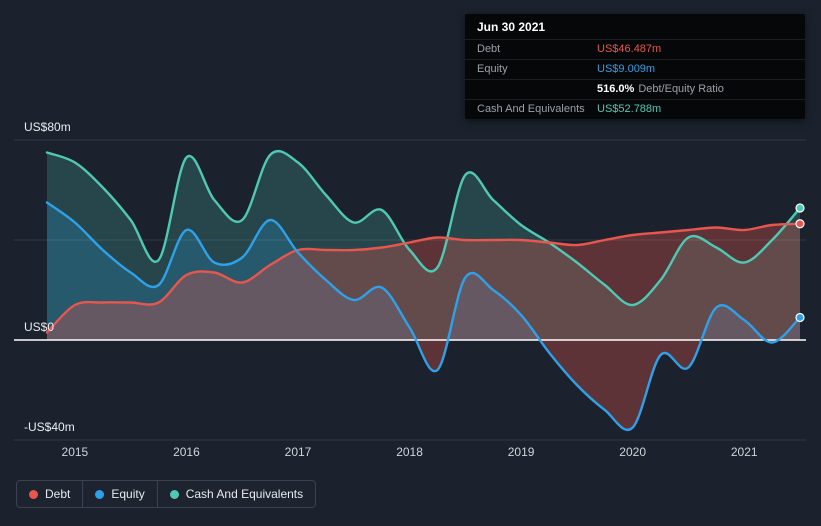 The width and height of the screenshot is (821, 526). What do you see at coordinates (75, 452) in the screenshot?
I see `x-axis-label: 2015` at bounding box center [75, 452].